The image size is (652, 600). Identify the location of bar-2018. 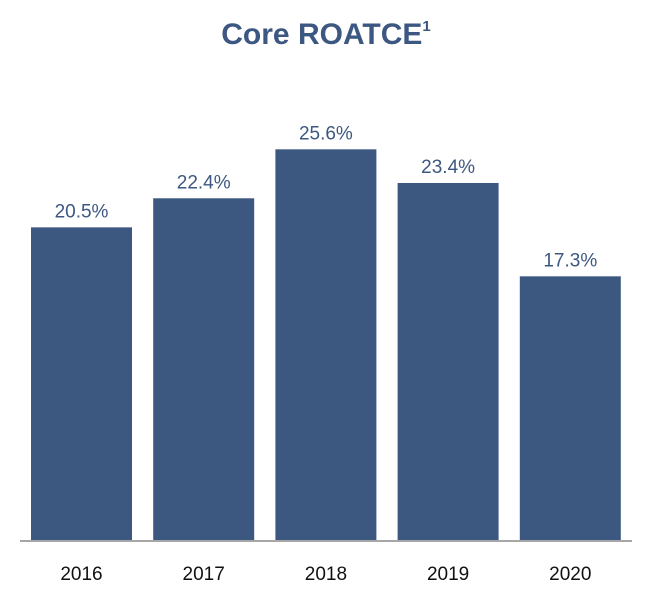
(326, 345).